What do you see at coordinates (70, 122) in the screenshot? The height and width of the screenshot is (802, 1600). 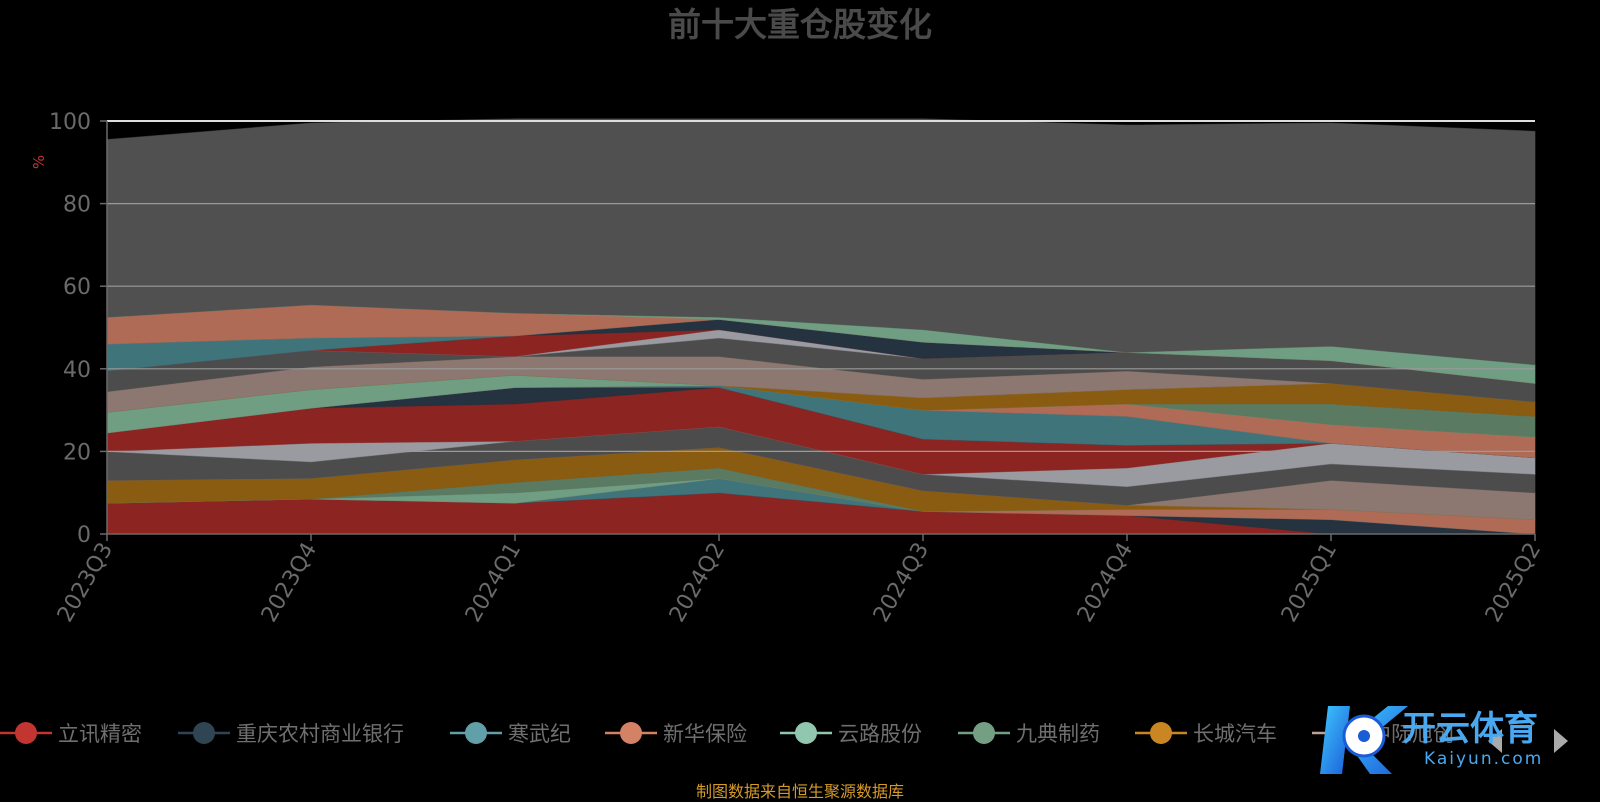 I see `y-tick-label: 100` at bounding box center [70, 122].